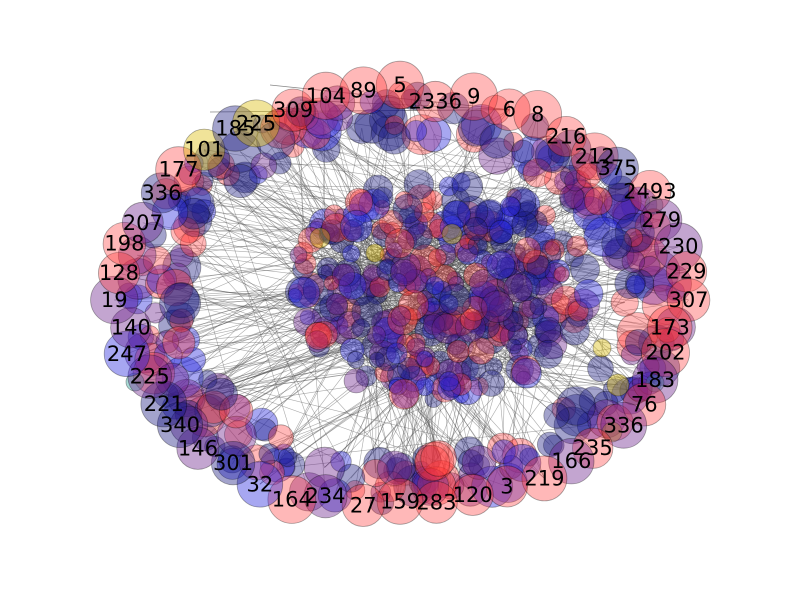  What do you see at coordinates (326, 96) in the screenshot?
I see `node-label: 104` at bounding box center [326, 96].